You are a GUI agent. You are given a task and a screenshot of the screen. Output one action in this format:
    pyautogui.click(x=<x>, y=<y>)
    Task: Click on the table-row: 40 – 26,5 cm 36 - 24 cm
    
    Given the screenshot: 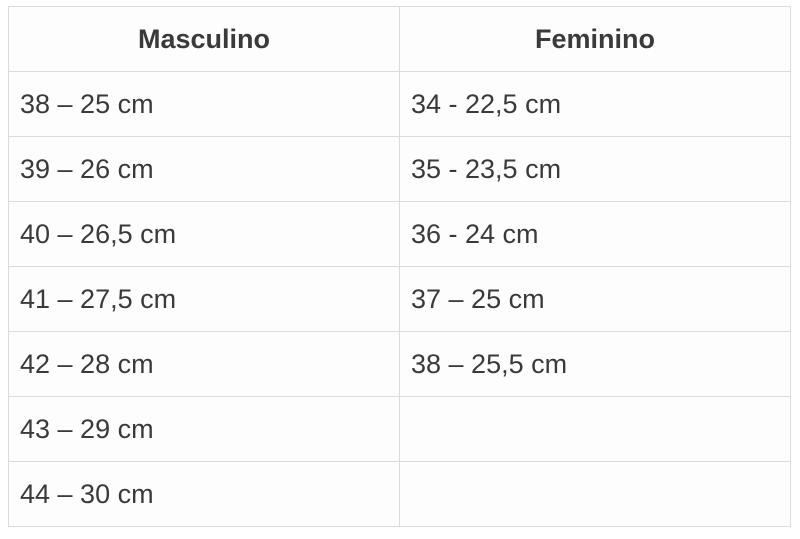 What is the action you would take?
    pyautogui.click(x=399, y=234)
    